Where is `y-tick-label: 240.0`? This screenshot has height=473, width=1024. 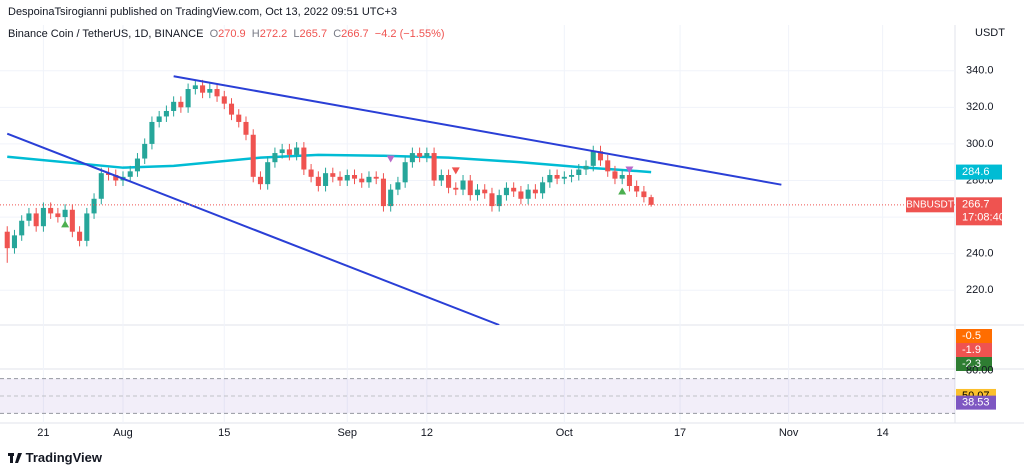
y-tick-label: 240.0 is located at coordinates (980, 254).